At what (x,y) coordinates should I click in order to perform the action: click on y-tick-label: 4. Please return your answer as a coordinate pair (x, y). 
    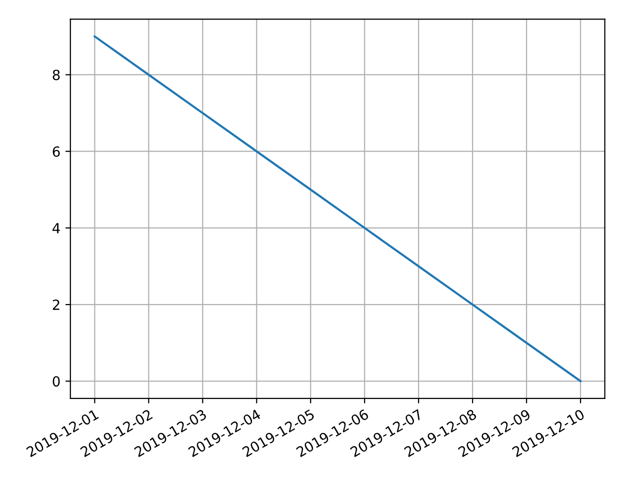
    Looking at the image, I should click on (56, 228).